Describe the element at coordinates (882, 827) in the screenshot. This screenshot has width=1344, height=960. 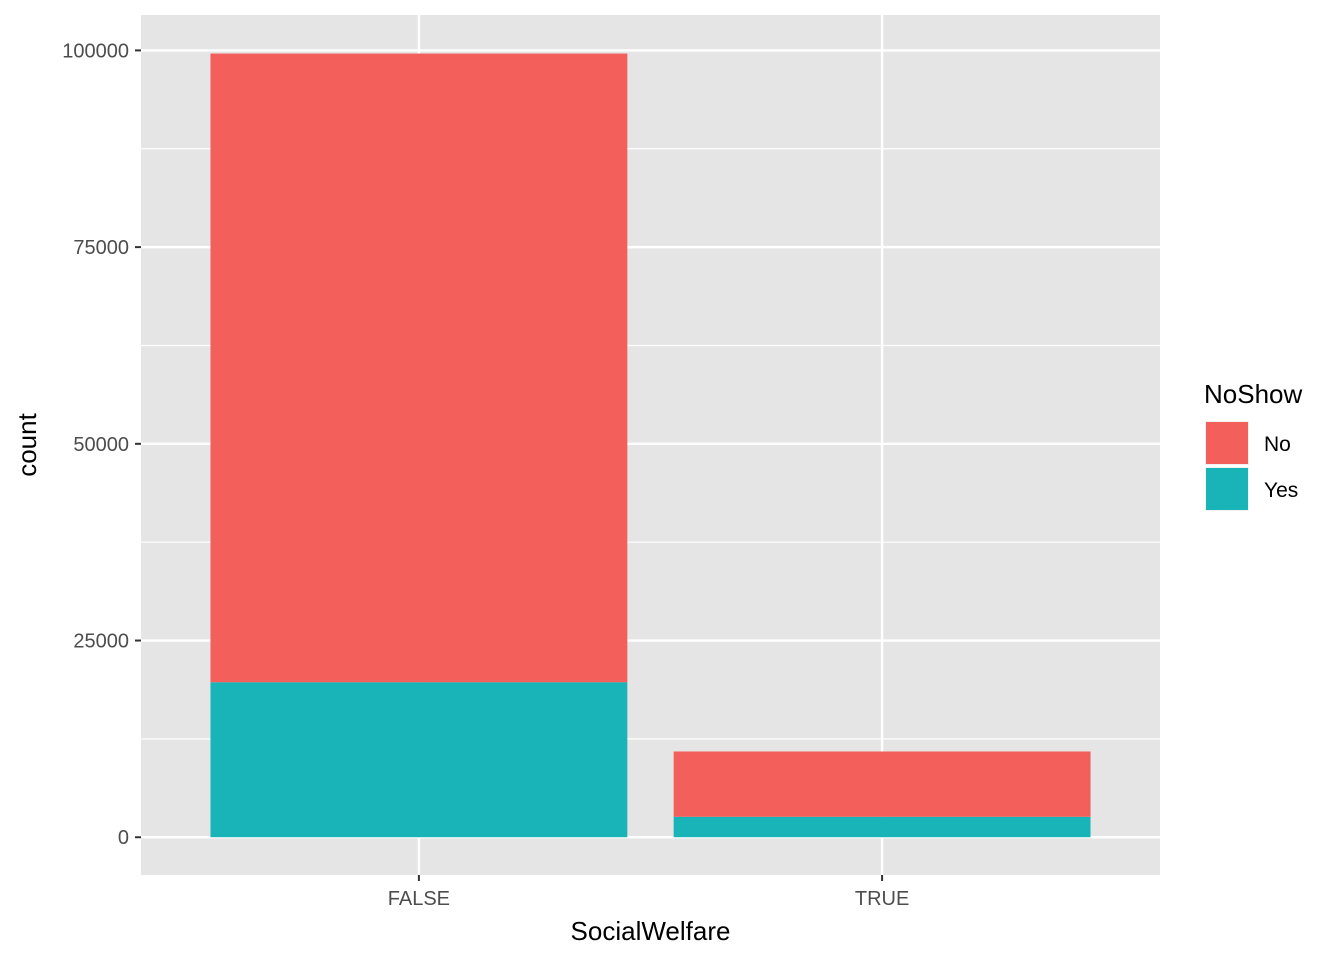
I see `bar-true-yes` at that location.